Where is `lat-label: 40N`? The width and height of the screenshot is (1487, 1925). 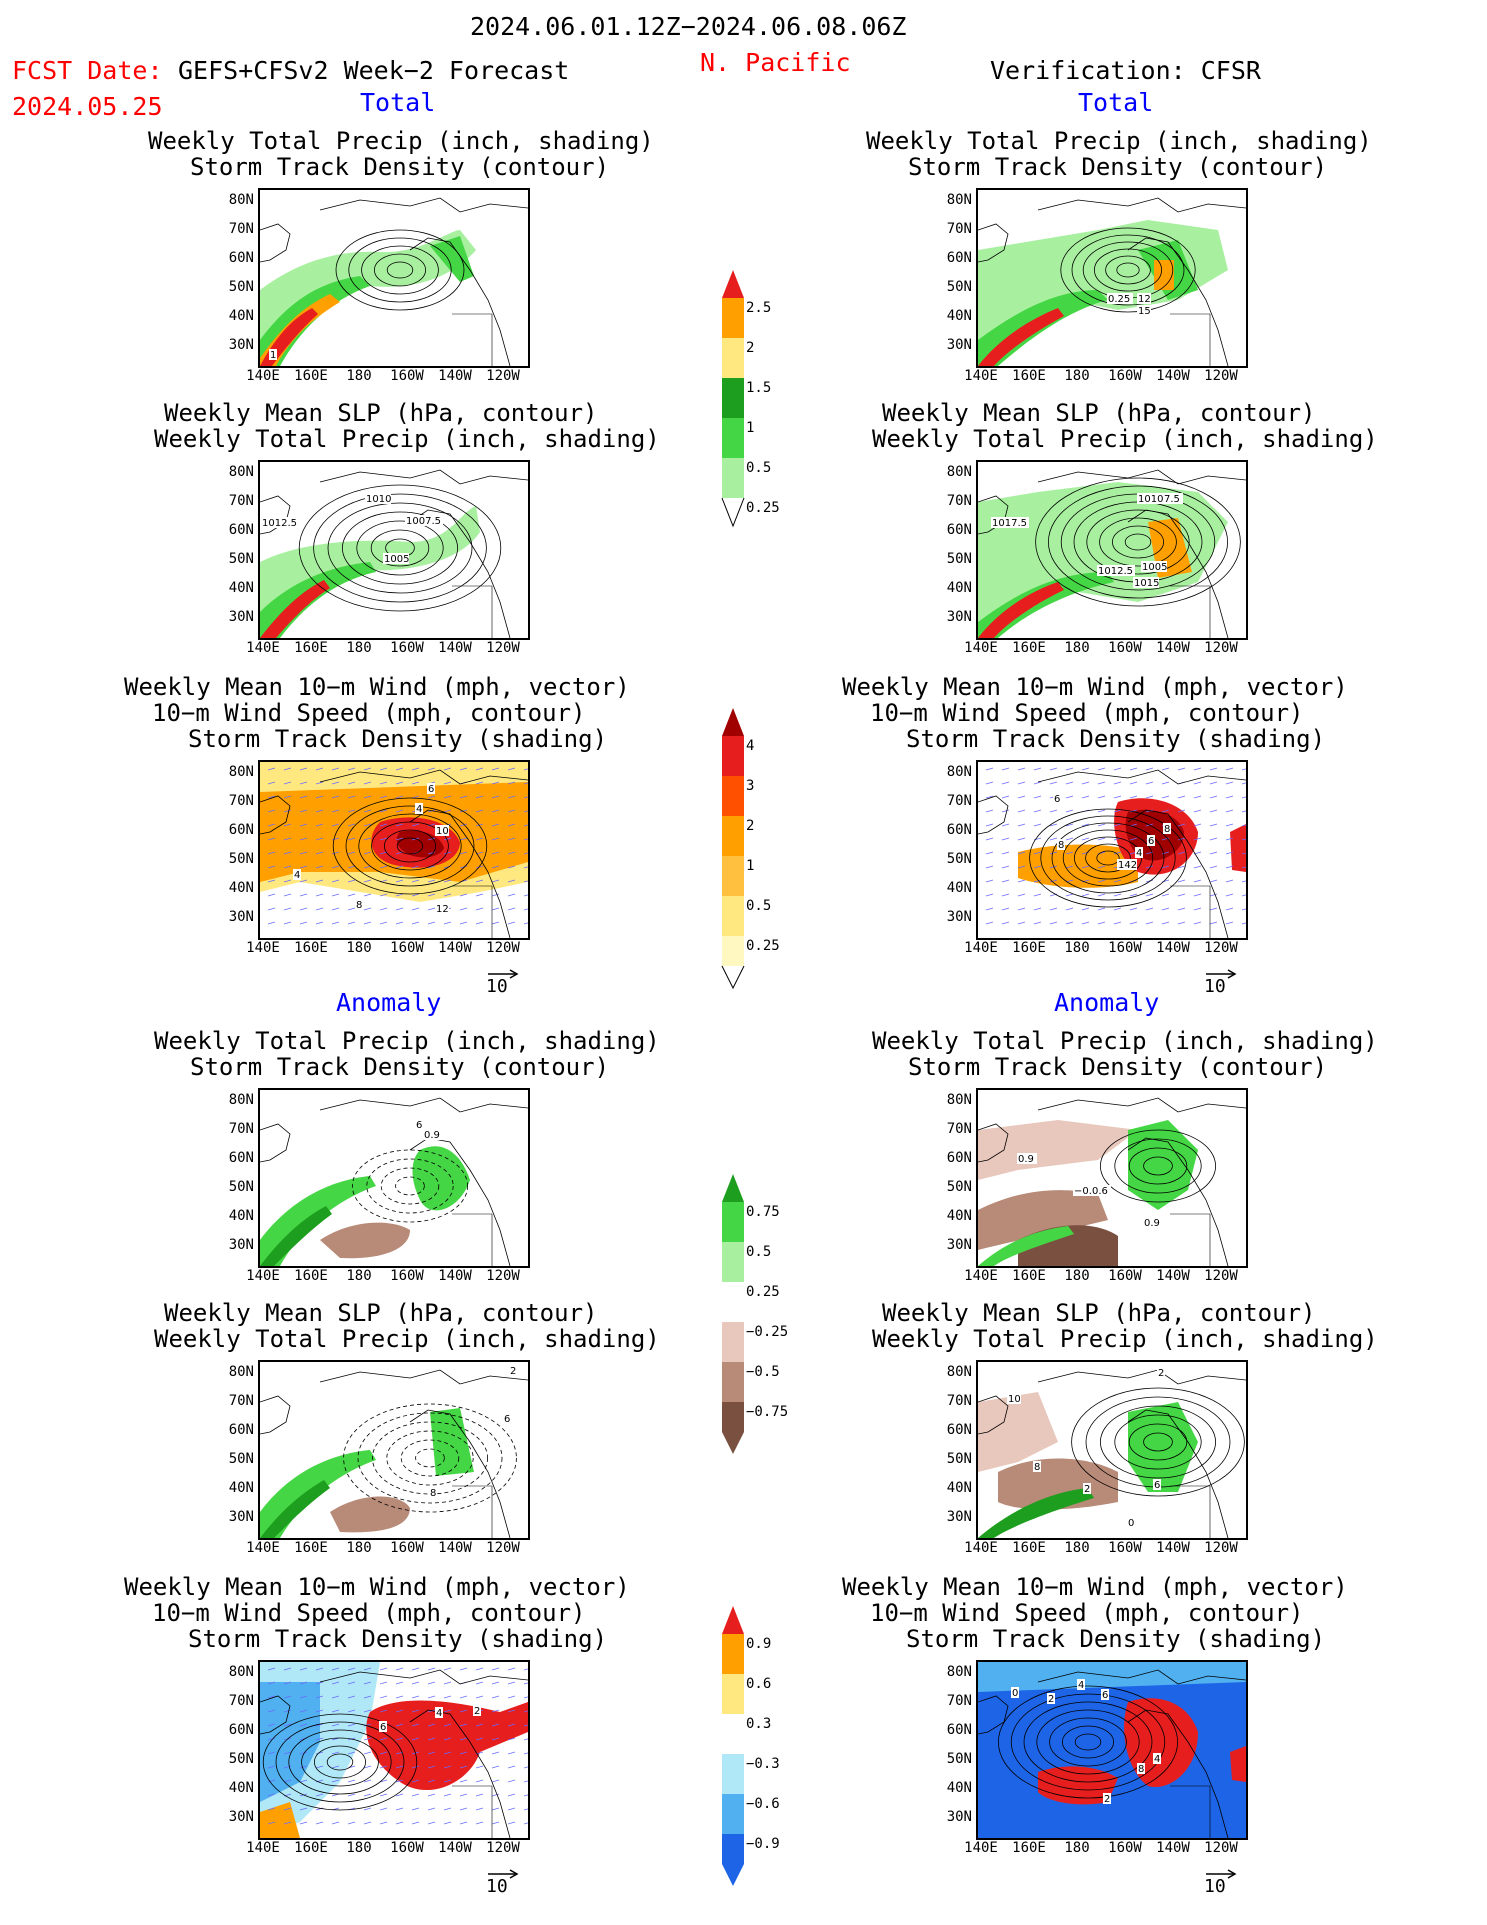 lat-label: 40N is located at coordinates (241, 888).